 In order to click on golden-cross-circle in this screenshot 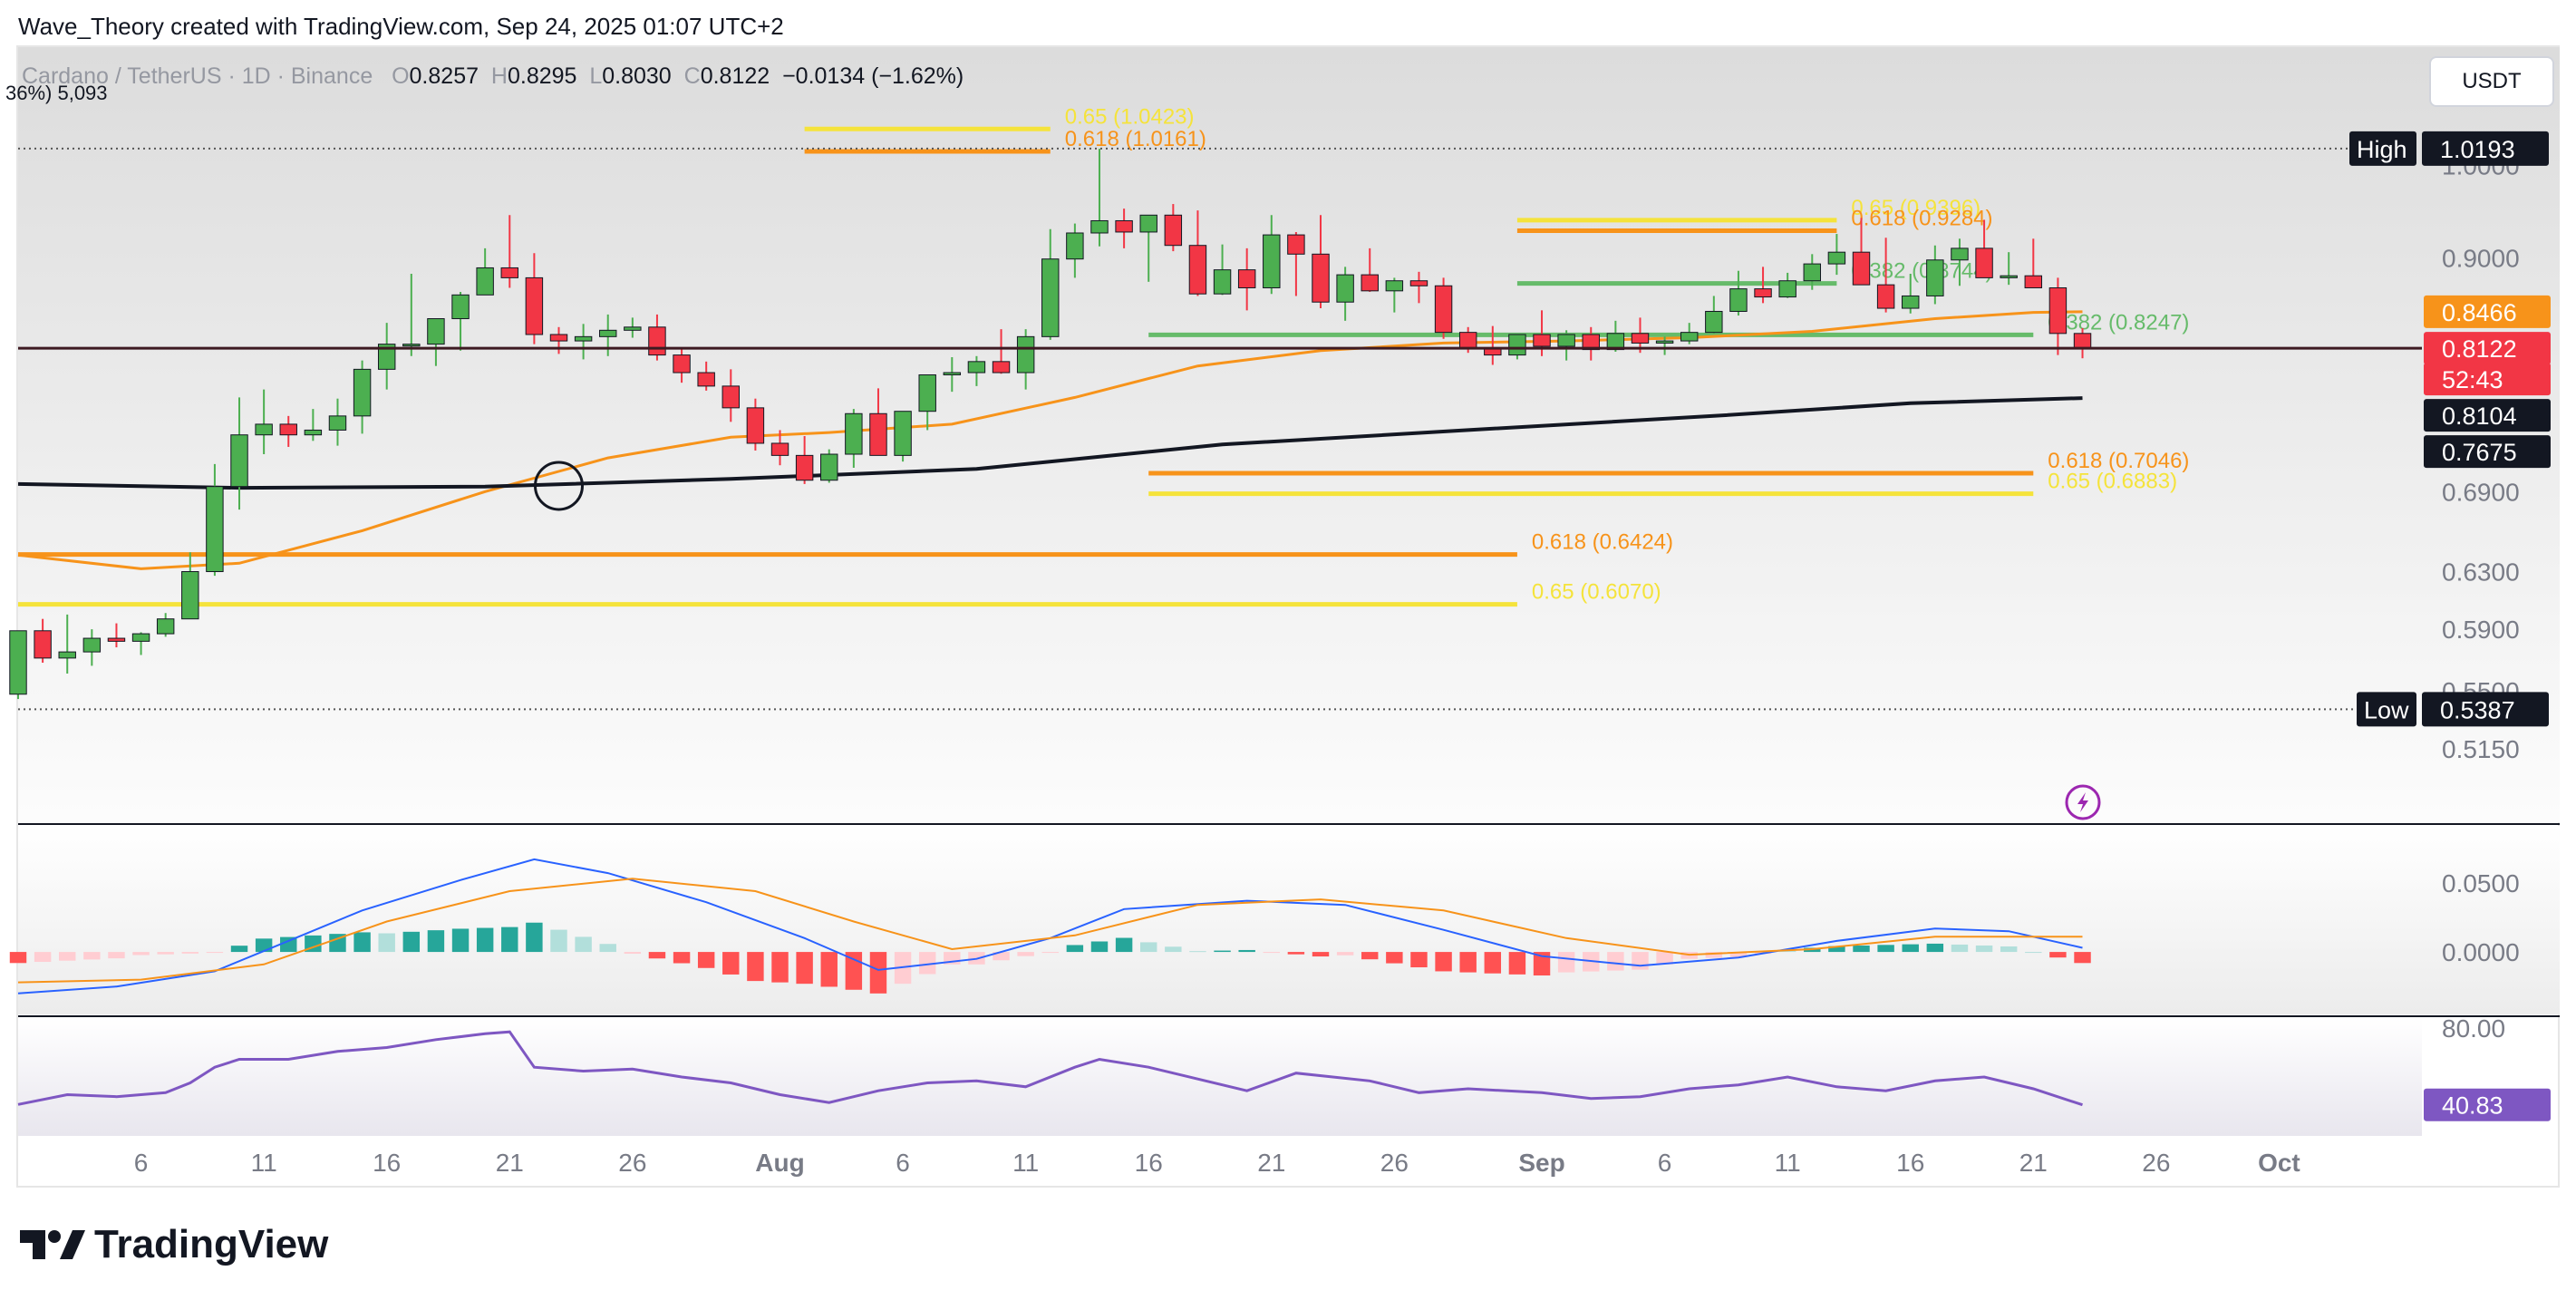, I will do `click(558, 486)`.